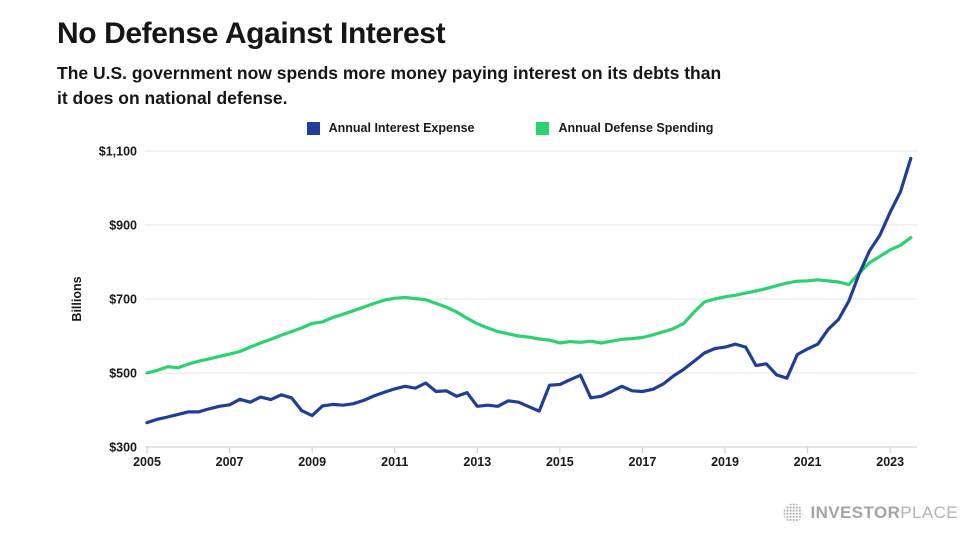 This screenshot has width=975, height=548. Describe the element at coordinates (123, 448) in the screenshot. I see `y-tick-label: $300` at that location.